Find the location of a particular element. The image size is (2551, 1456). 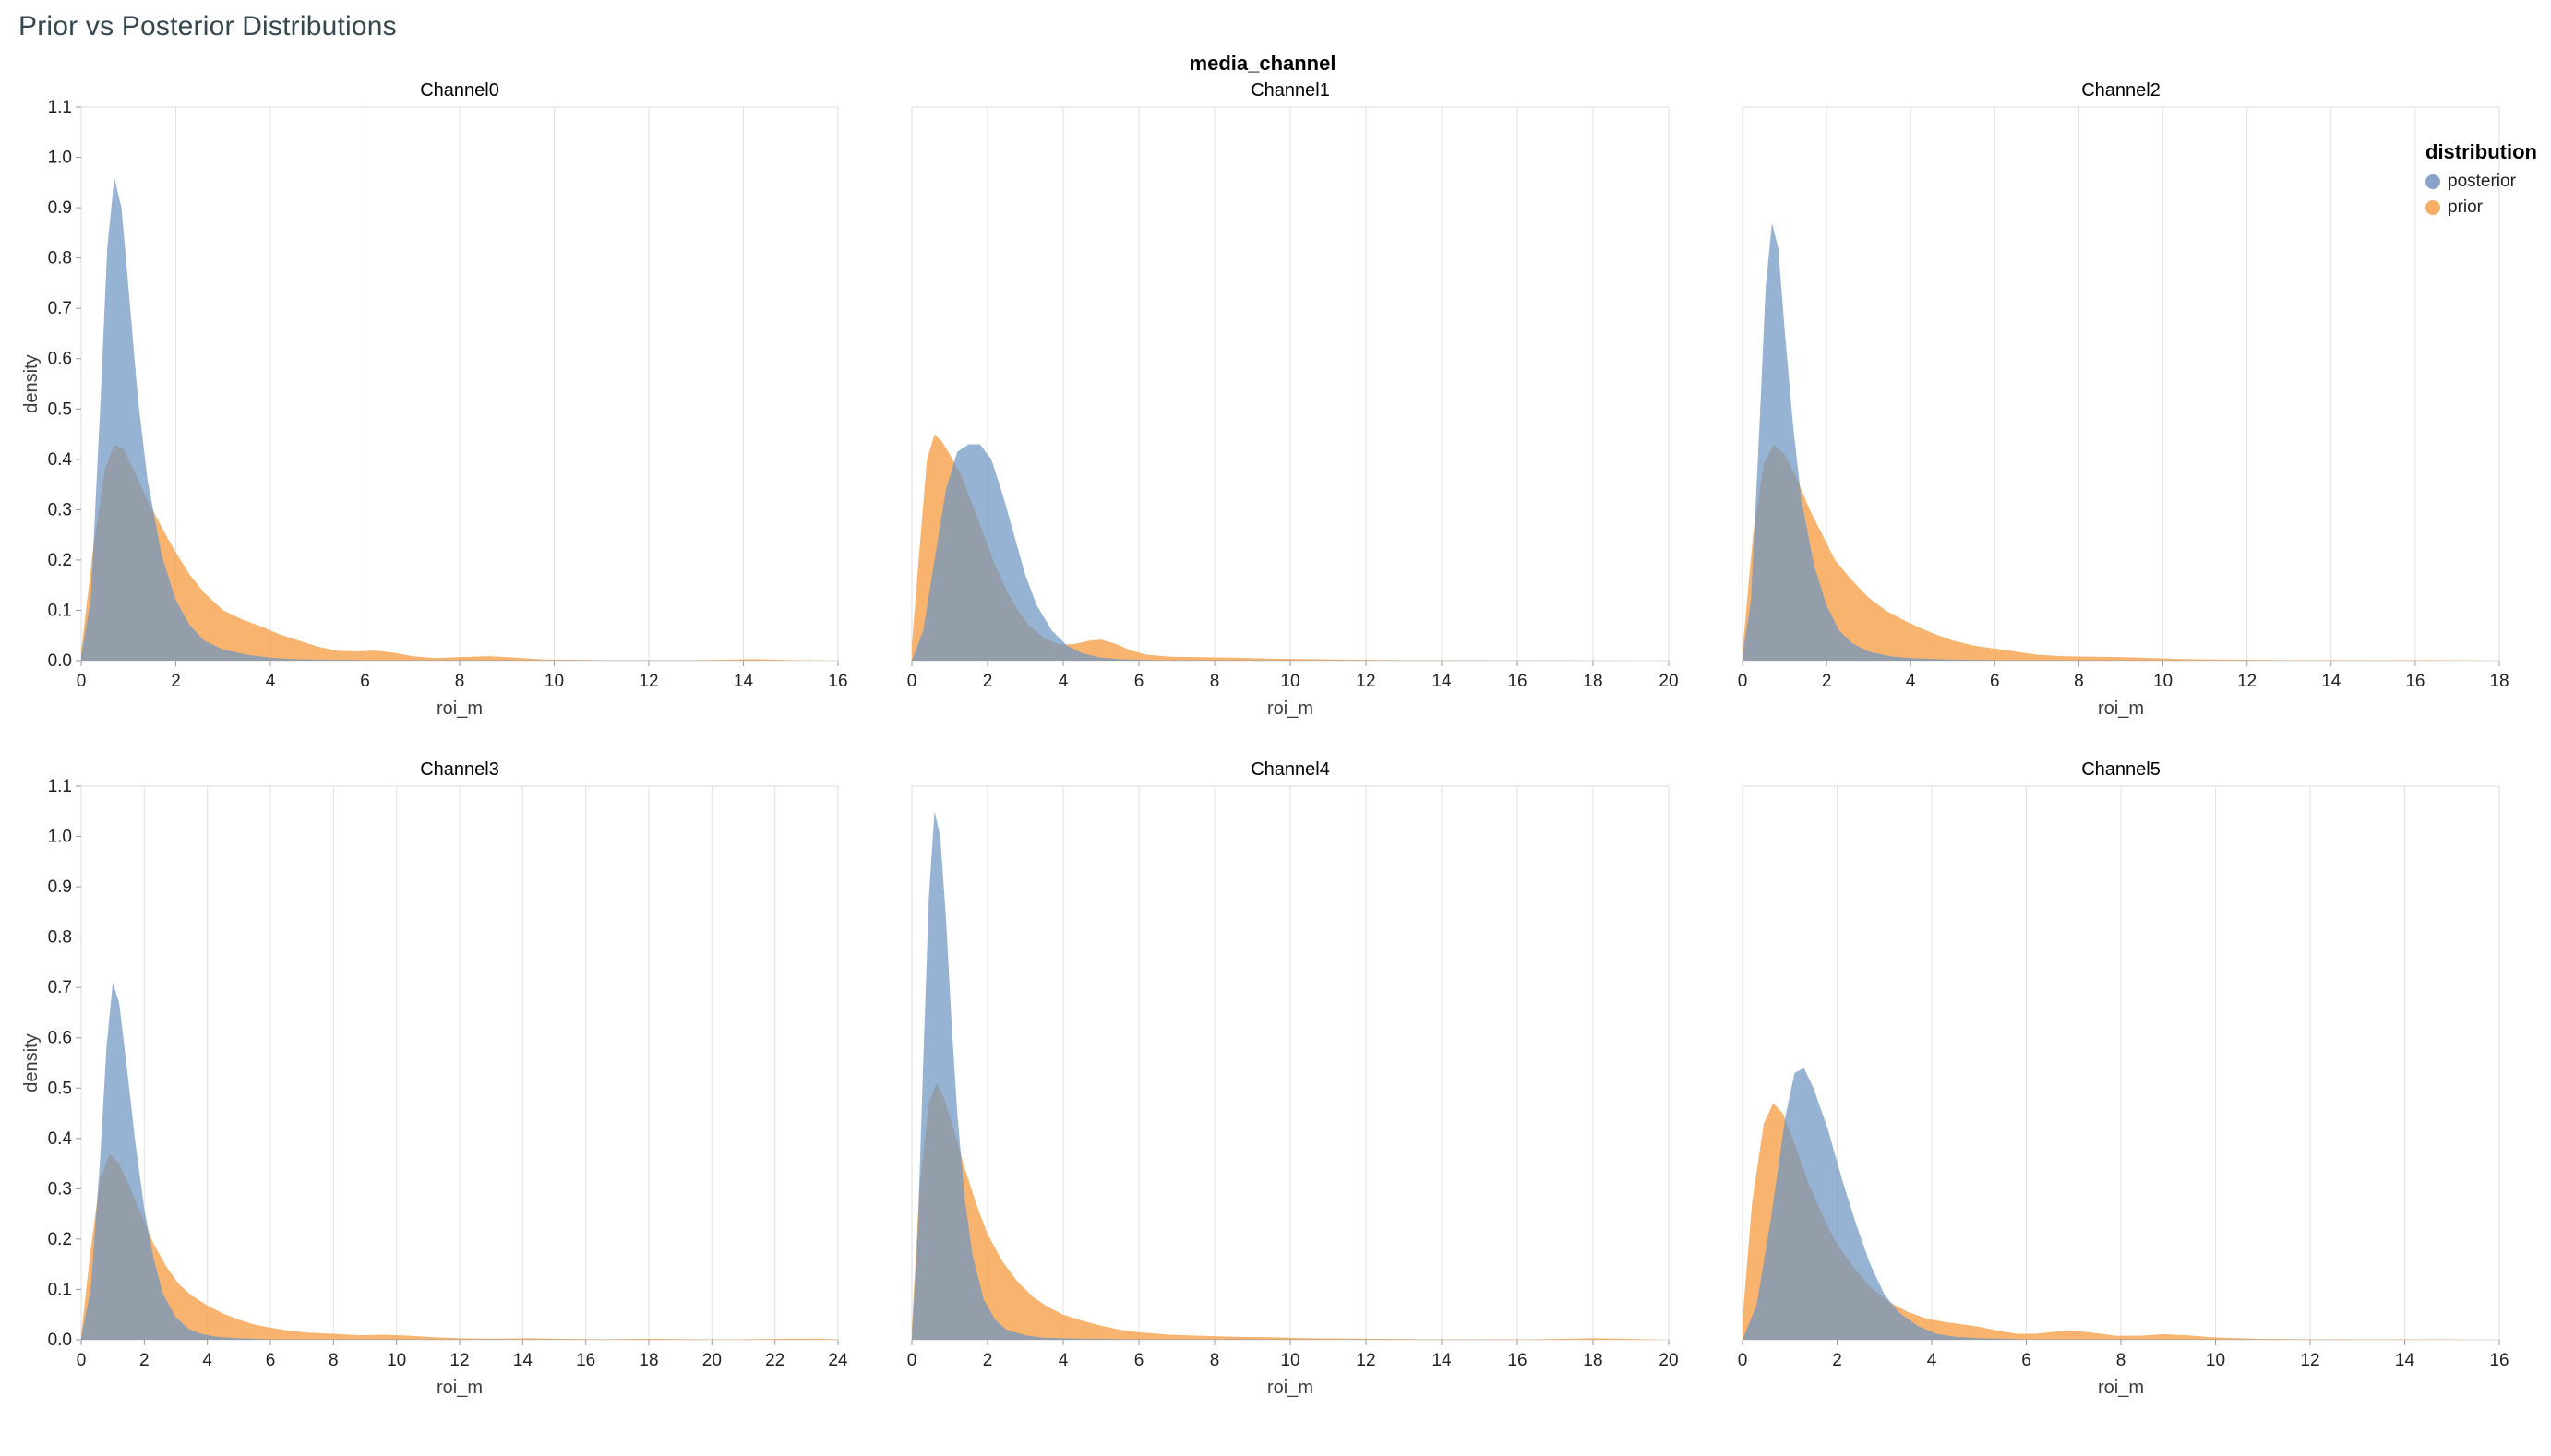

legend-item-label: prior is located at coordinates (2466, 207).